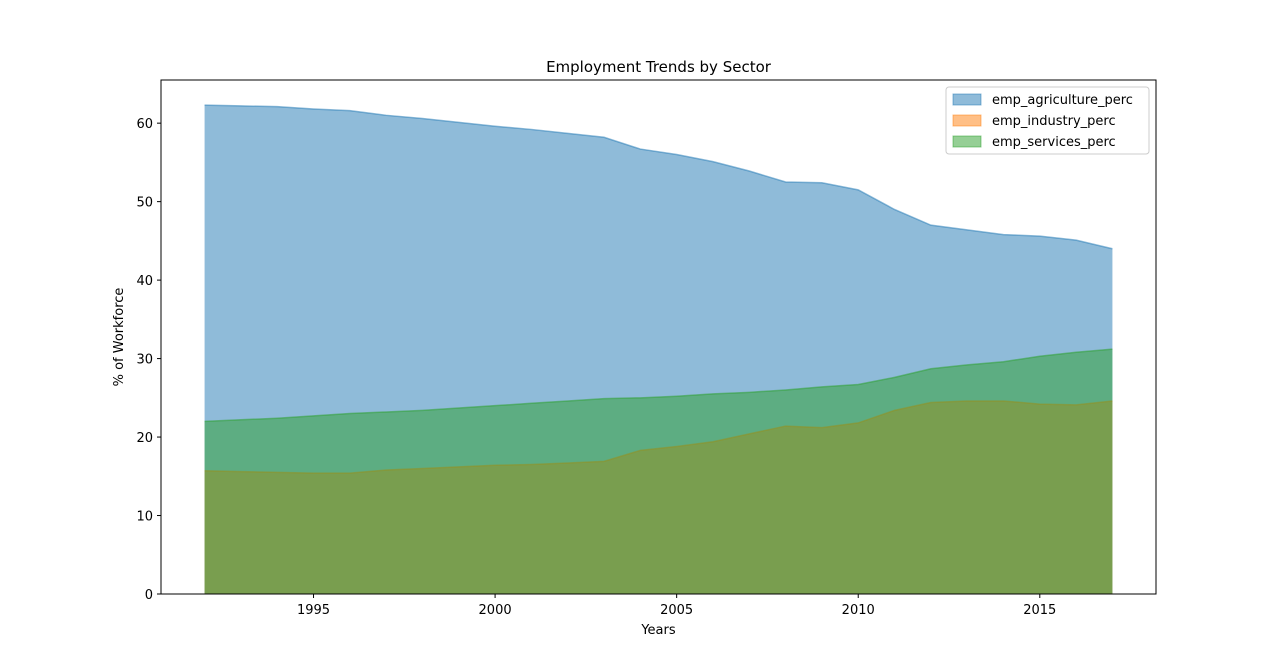 This screenshot has width=1284, height=667. I want to click on legend-label-emp_services_perc: emp_services_perc, so click(1054, 142).